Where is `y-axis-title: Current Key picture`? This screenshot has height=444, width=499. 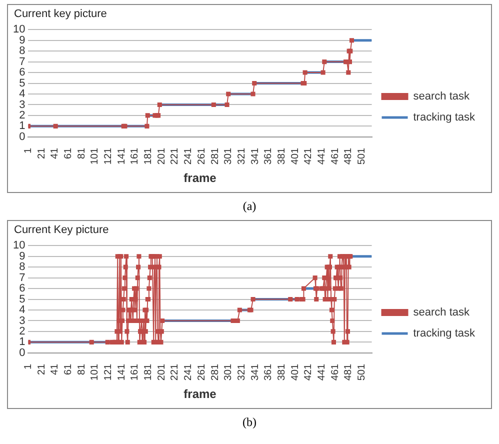
y-axis-title: Current Key picture is located at coordinates (61, 230).